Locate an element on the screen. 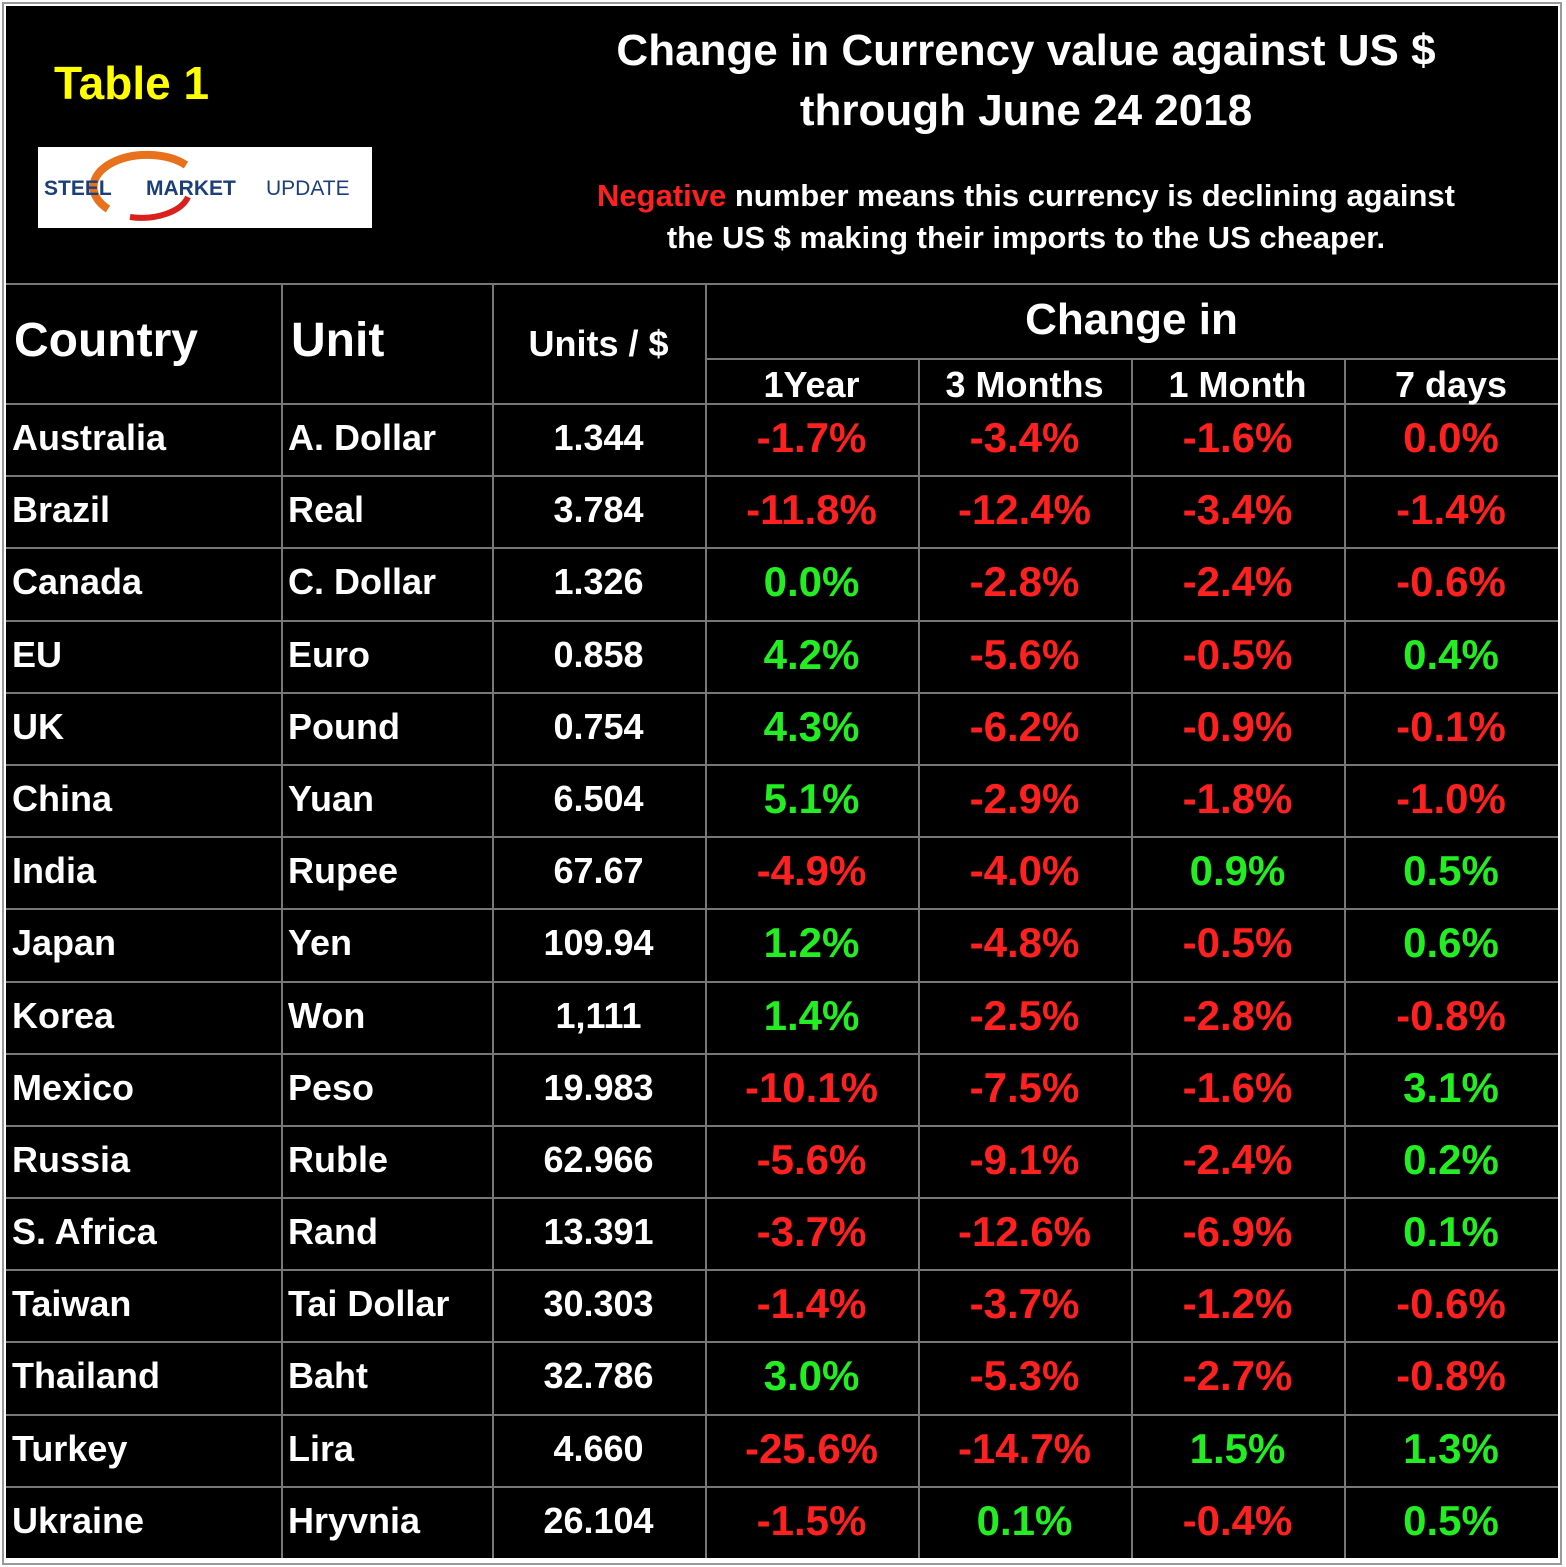 The width and height of the screenshot is (1566, 1567). change-cell: -14.7% is located at coordinates (1024, 1448).